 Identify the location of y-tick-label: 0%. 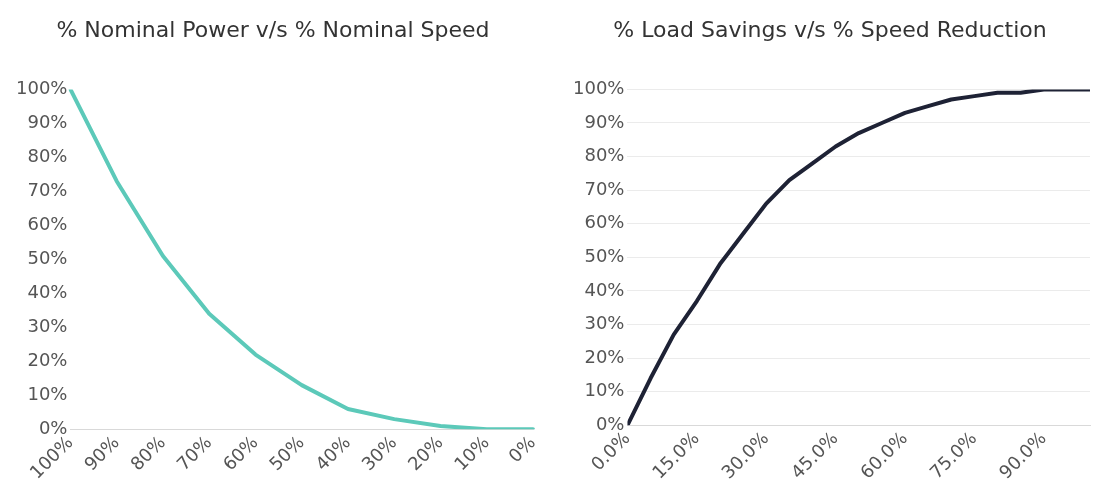
(610, 423).